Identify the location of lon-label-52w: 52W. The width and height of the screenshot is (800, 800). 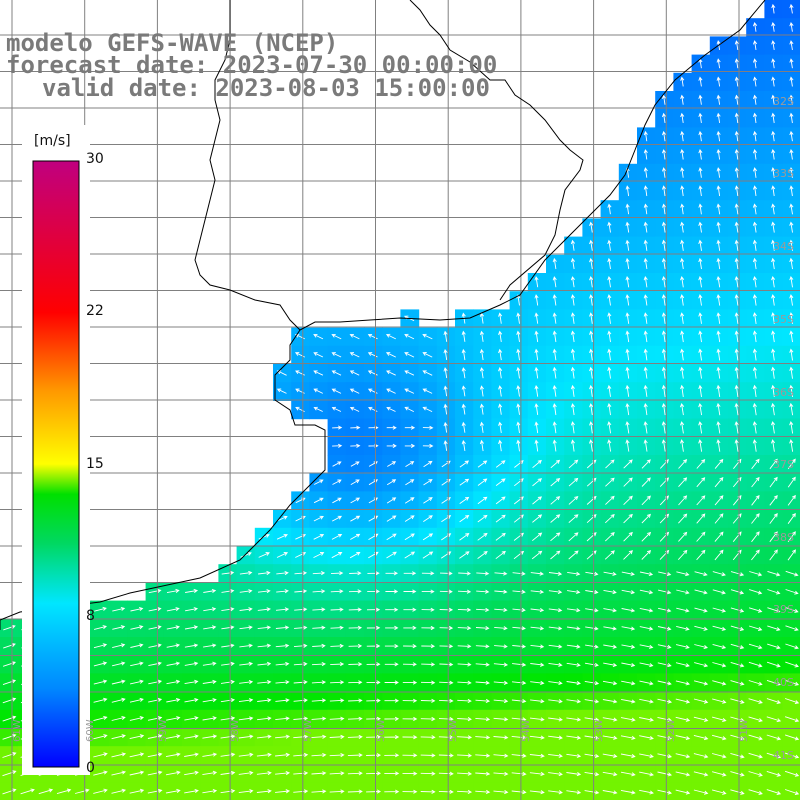
(671, 730).